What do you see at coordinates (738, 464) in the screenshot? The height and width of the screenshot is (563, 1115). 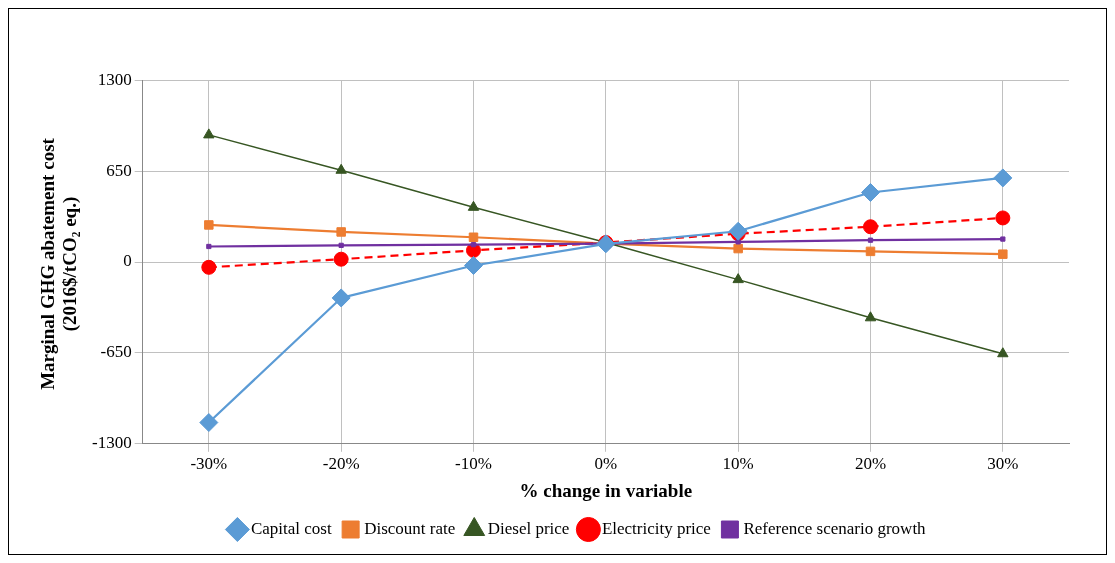 I see `x-tick-label: 10%` at bounding box center [738, 464].